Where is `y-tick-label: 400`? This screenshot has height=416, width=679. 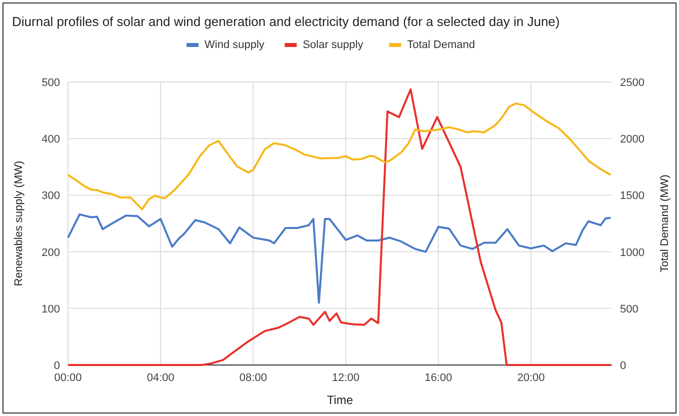 y-tick-label: 400 is located at coordinates (51, 140).